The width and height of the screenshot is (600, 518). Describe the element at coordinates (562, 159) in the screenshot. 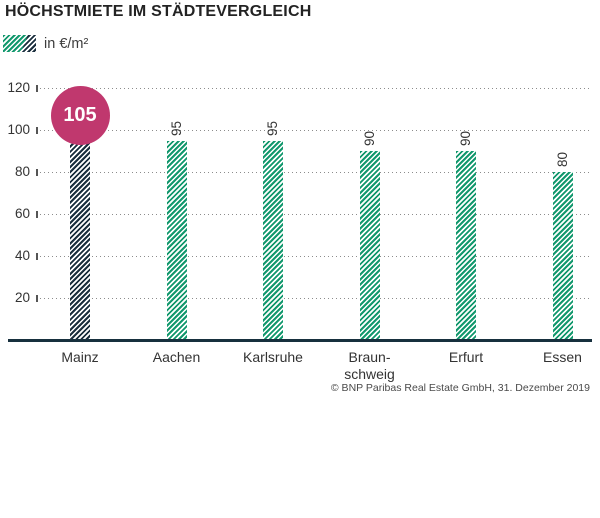

I see `value-label: 80` at that location.